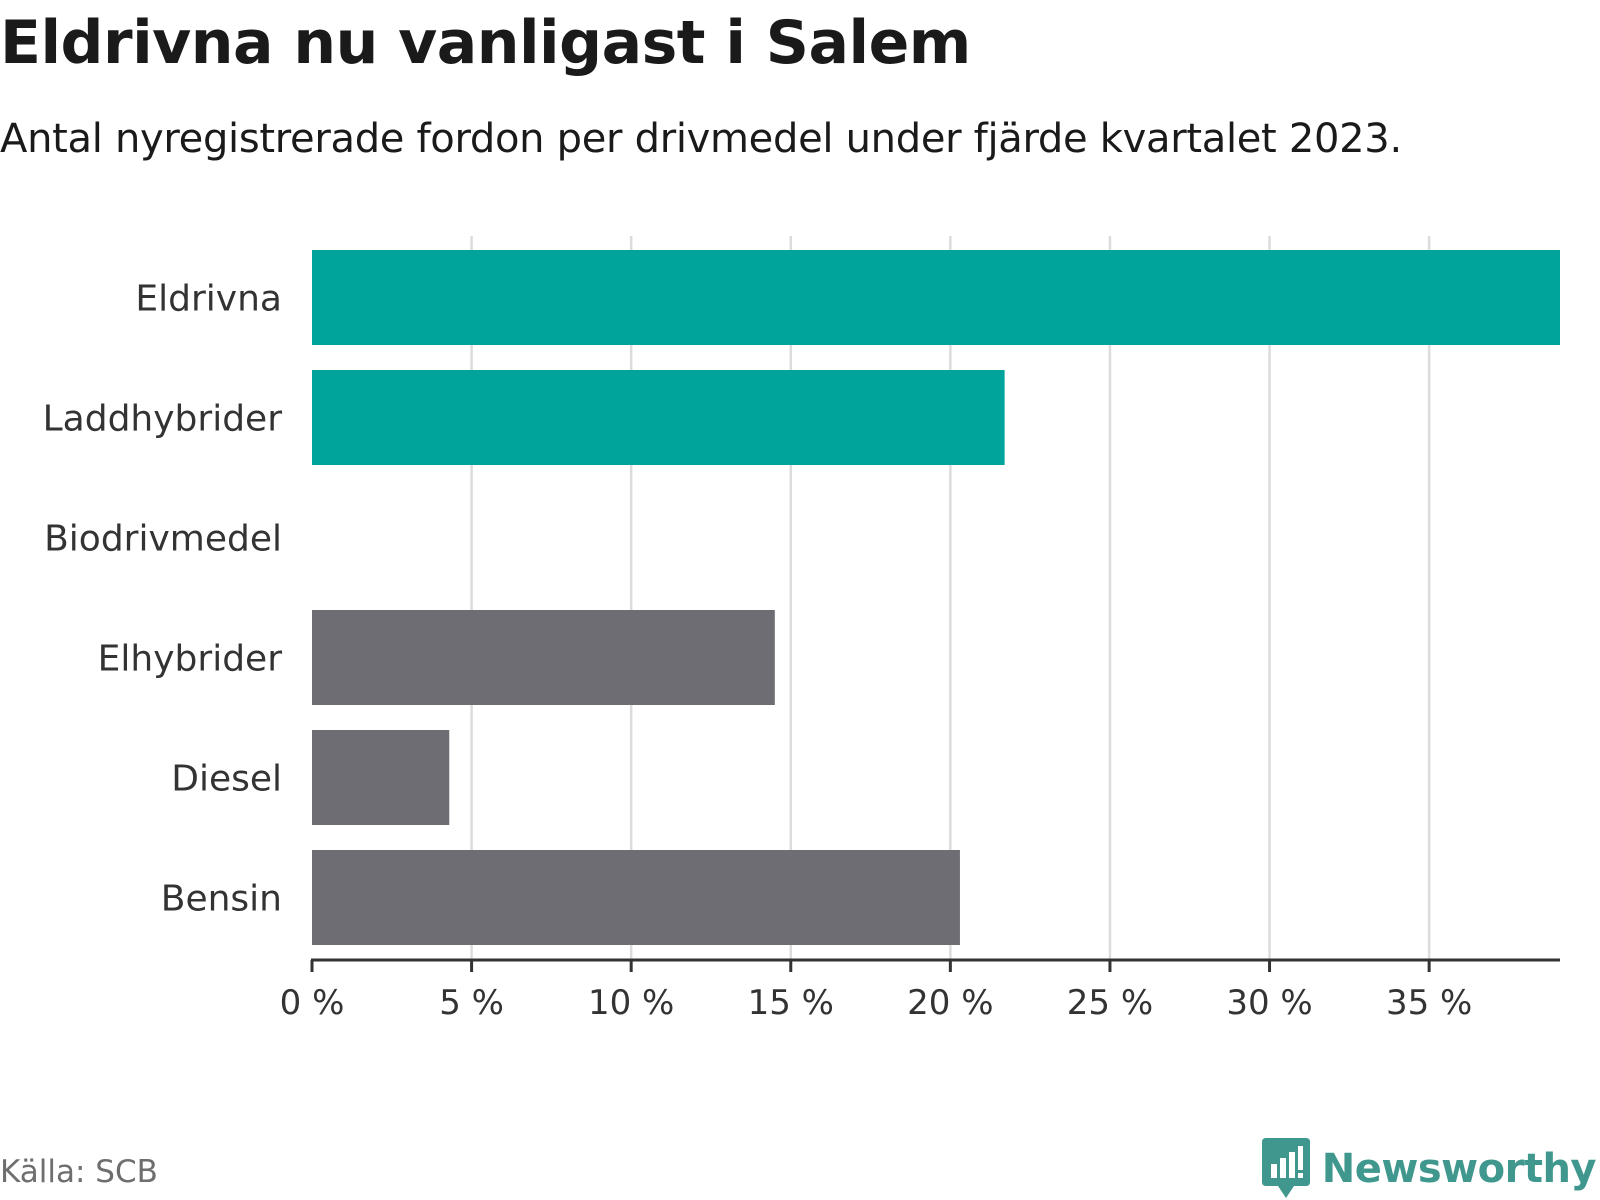  Describe the element at coordinates (79, 1172) in the screenshot. I see `source-note: Källa: SCB` at that location.